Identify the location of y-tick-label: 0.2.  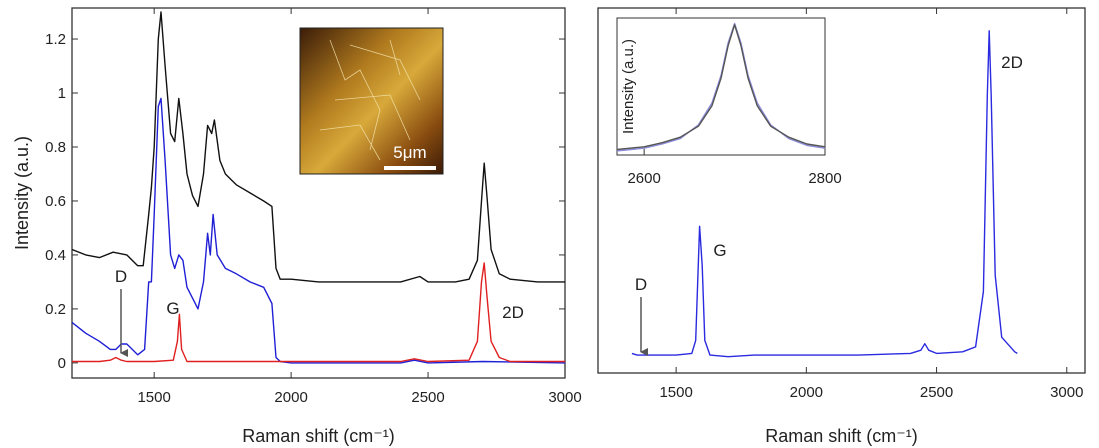
(55, 309).